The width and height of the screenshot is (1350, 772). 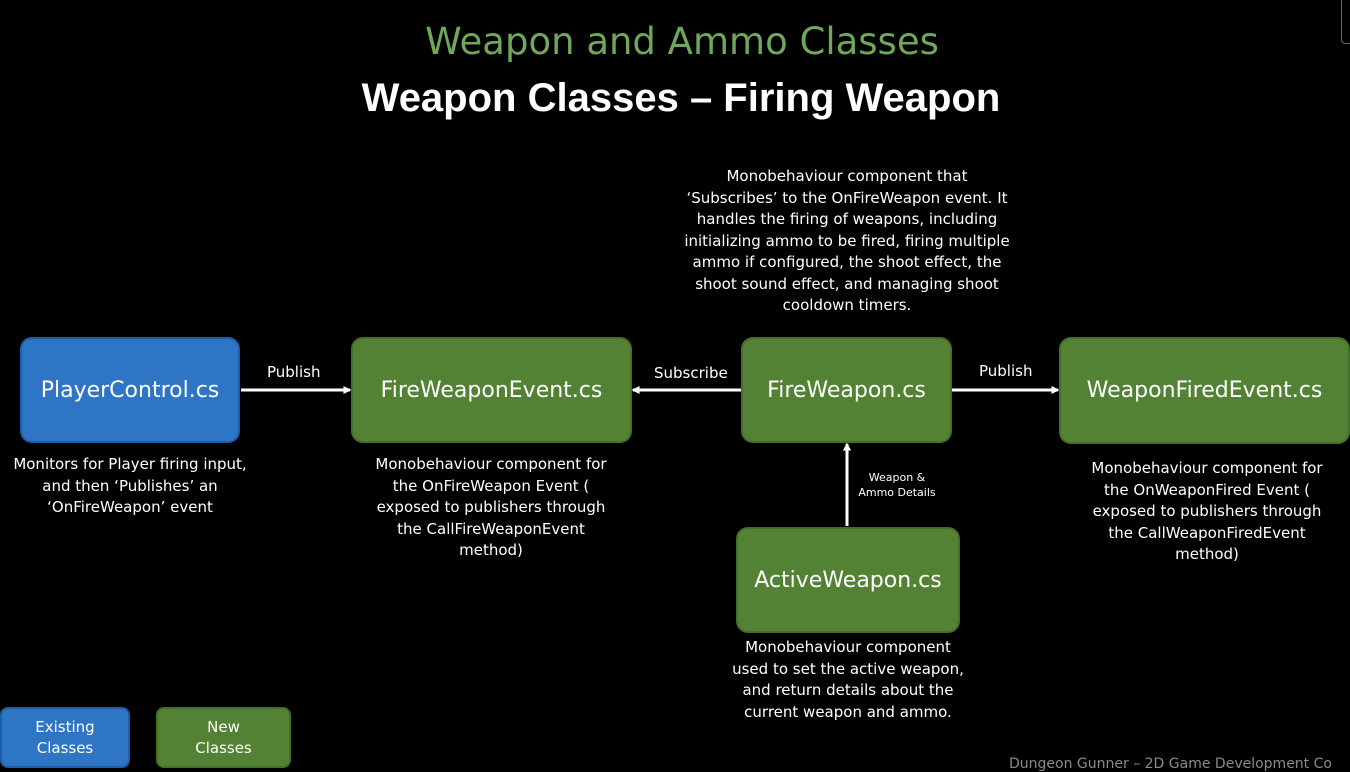 I want to click on slide-subtitle: Weapon and Ammo Classes, so click(x=682, y=41).